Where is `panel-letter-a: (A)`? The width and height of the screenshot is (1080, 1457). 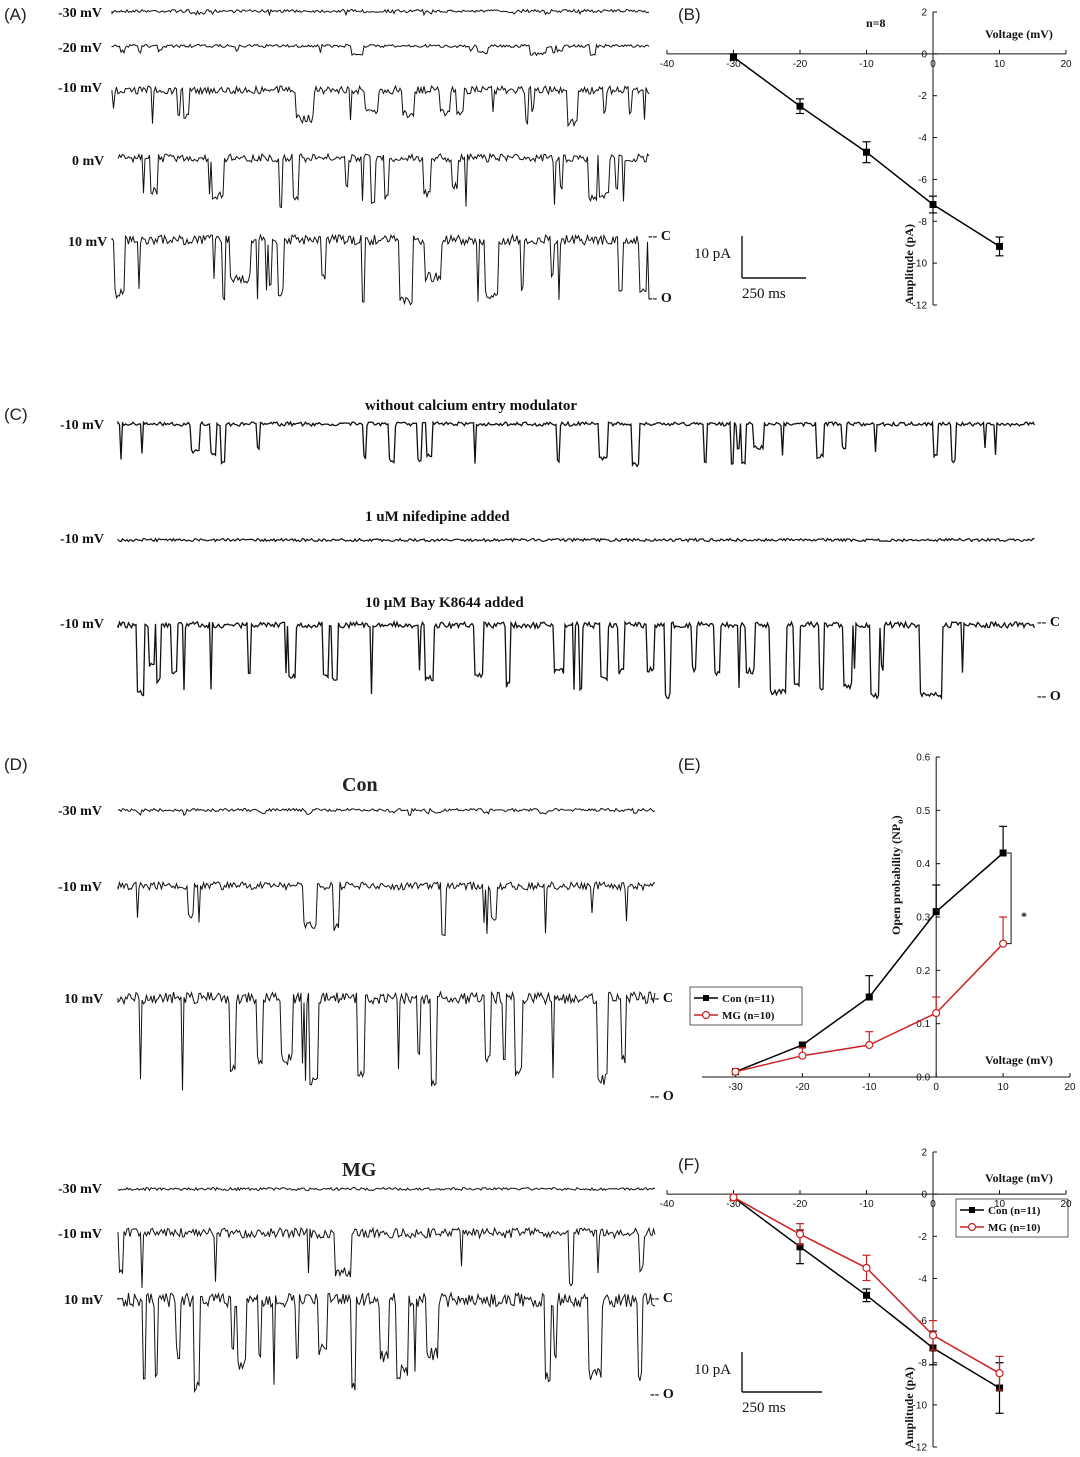
panel-letter-a: (A) is located at coordinates (15, 14).